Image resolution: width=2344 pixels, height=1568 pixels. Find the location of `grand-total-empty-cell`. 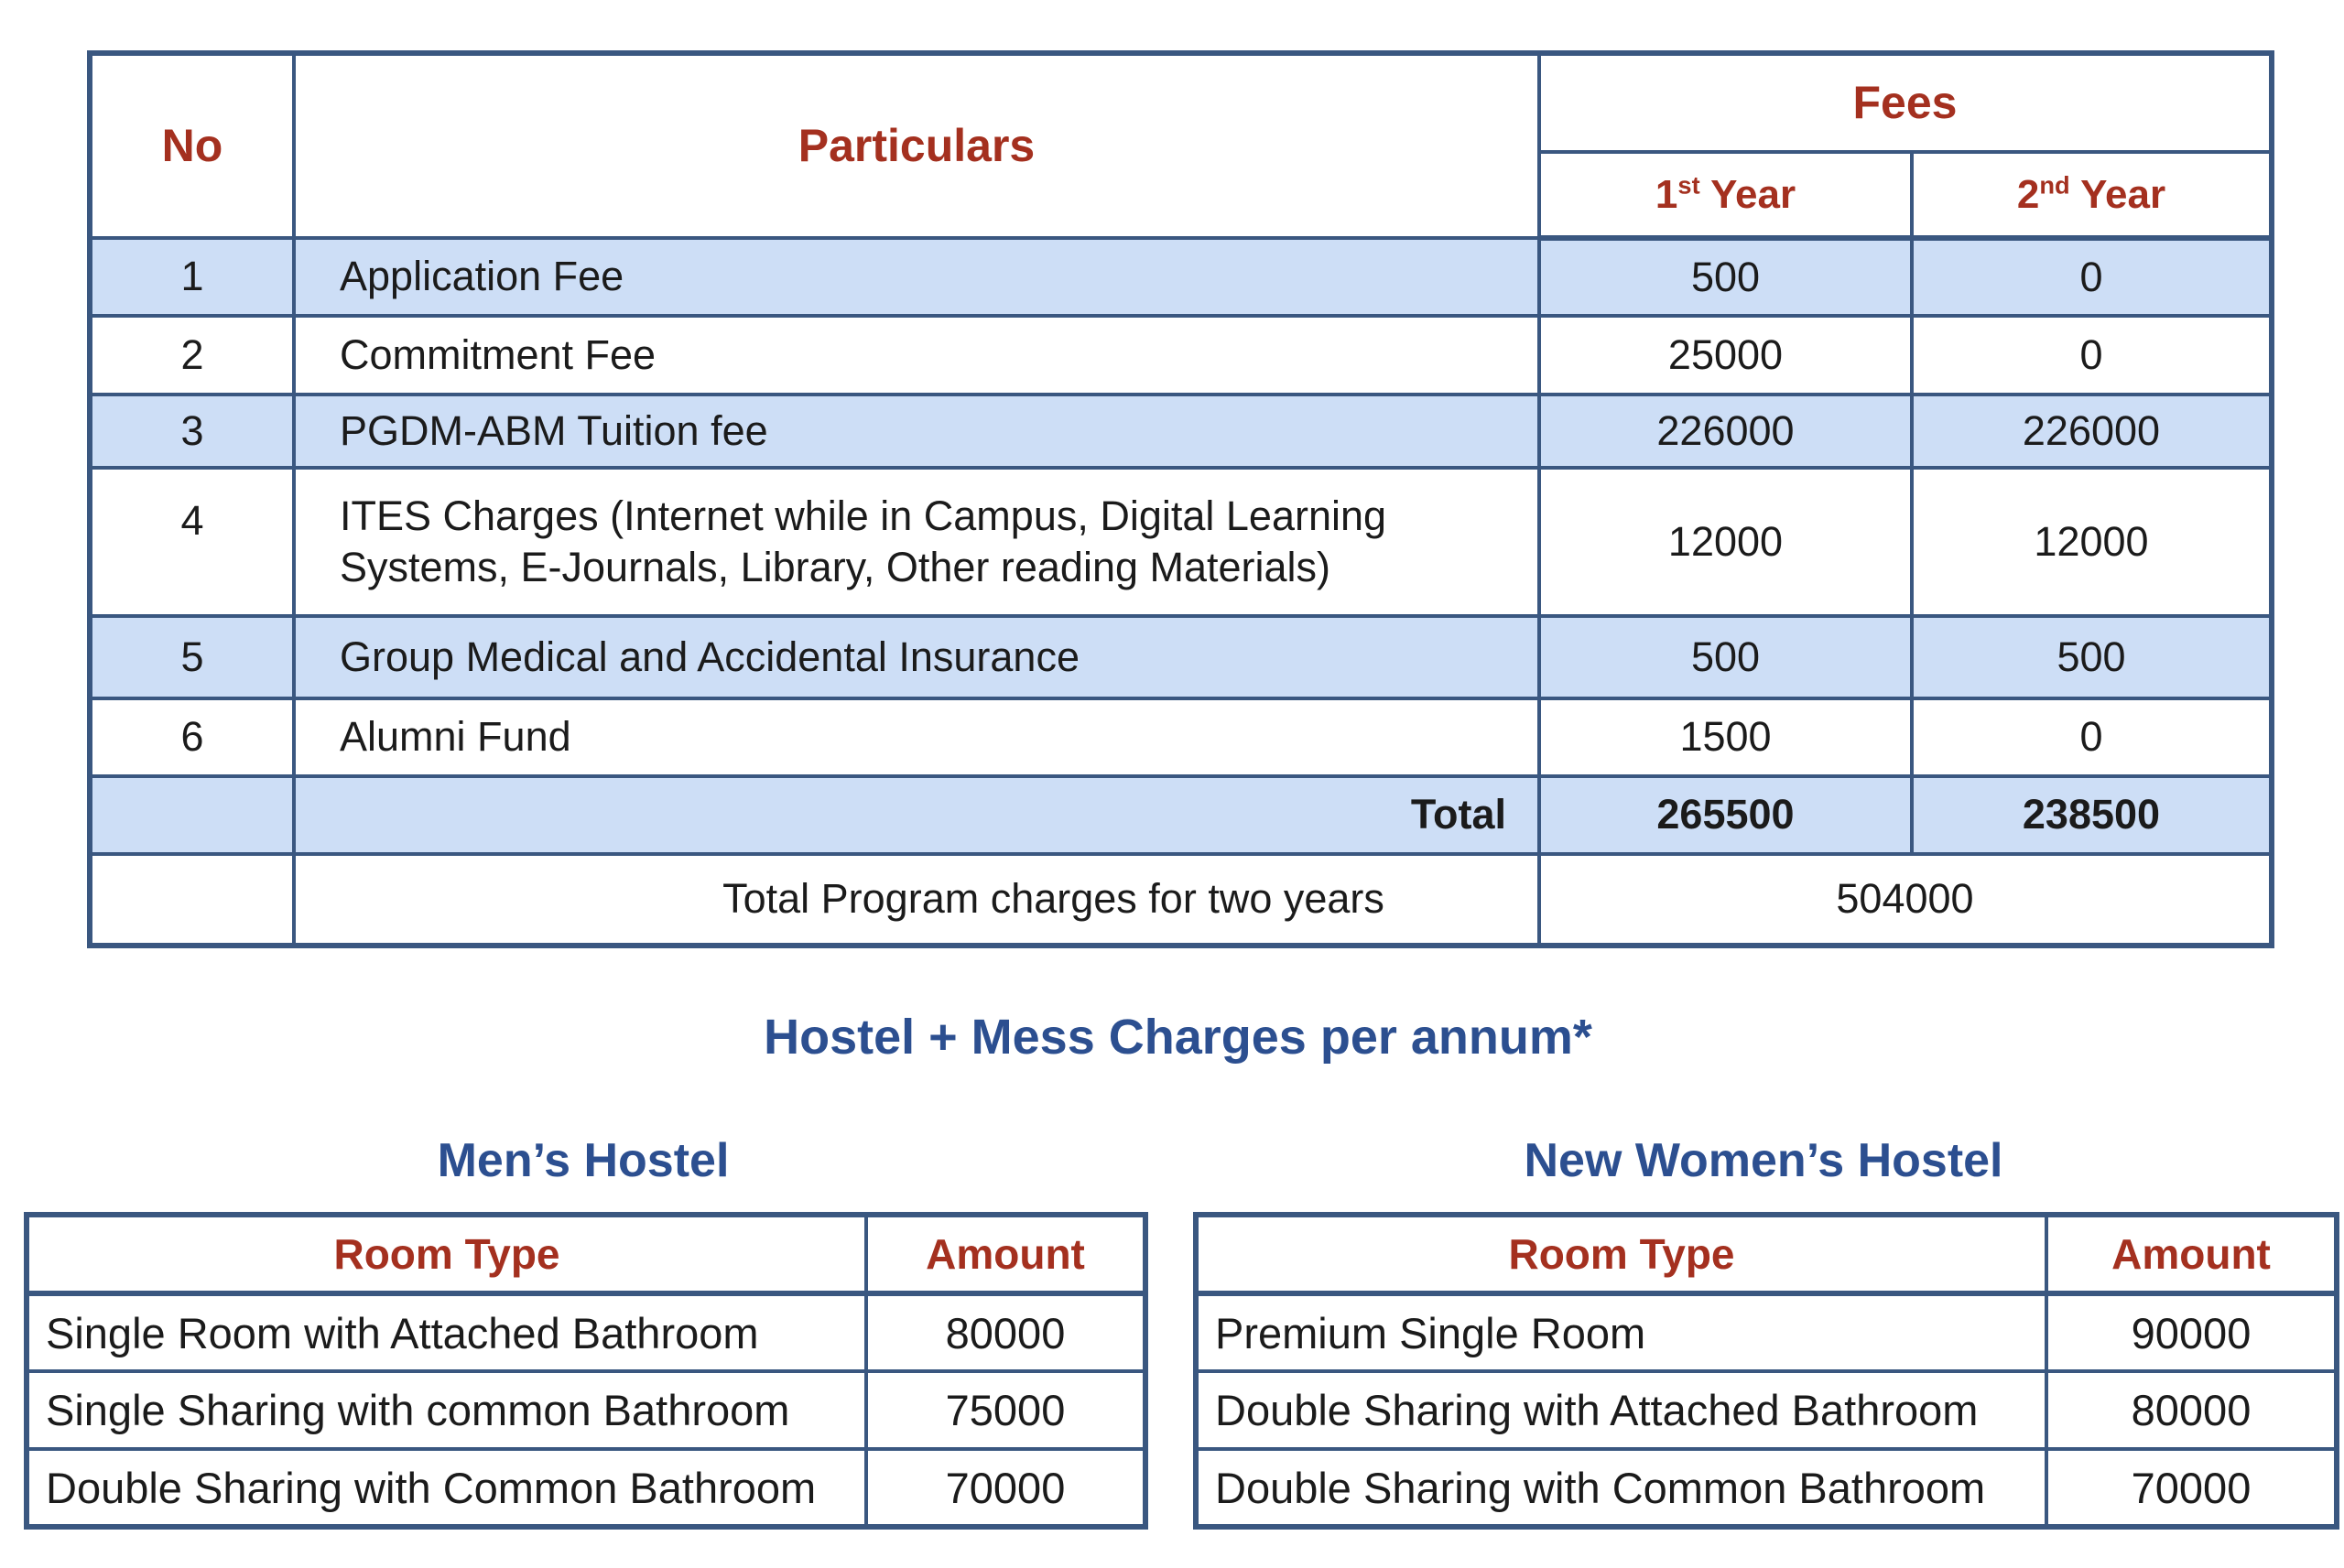

grand-total-empty-cell is located at coordinates (192, 900).